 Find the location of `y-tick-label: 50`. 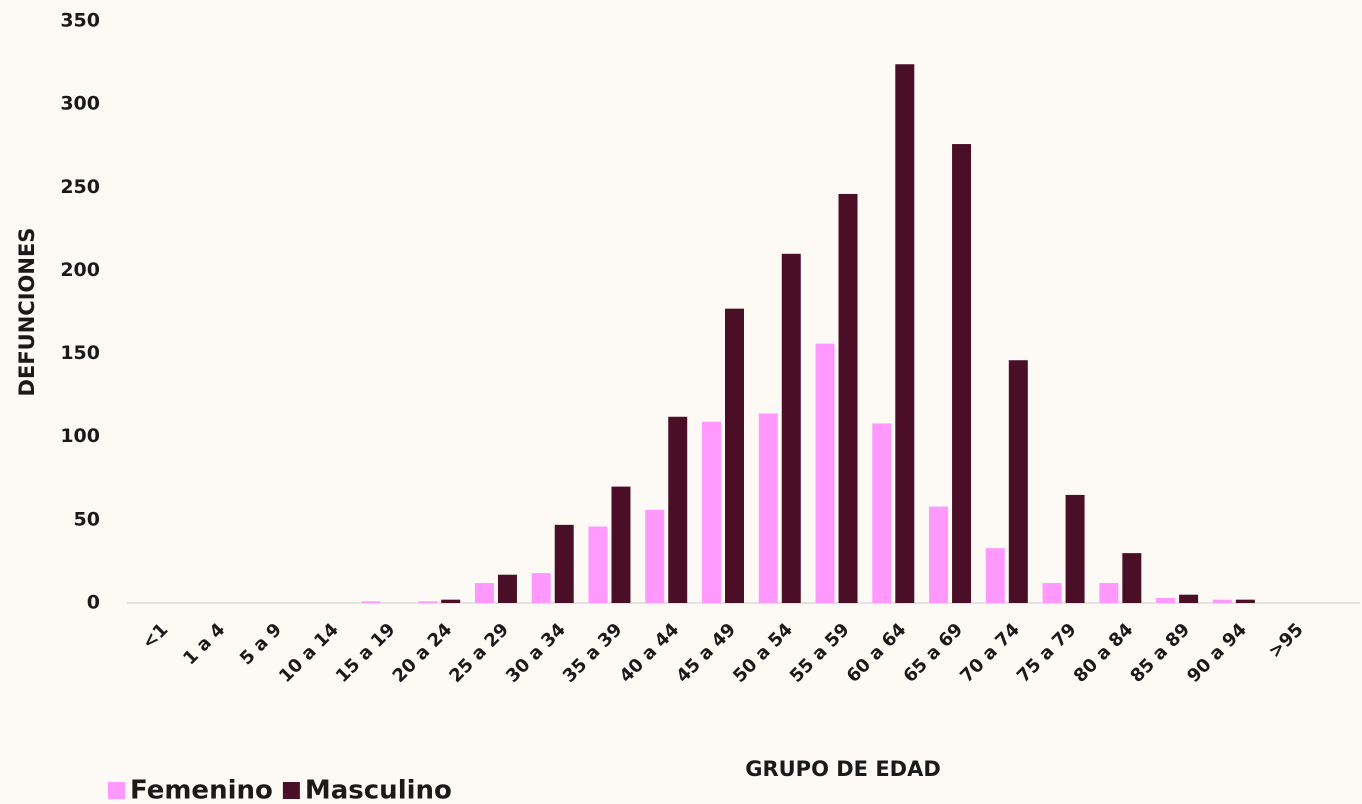

y-tick-label: 50 is located at coordinates (87, 519).